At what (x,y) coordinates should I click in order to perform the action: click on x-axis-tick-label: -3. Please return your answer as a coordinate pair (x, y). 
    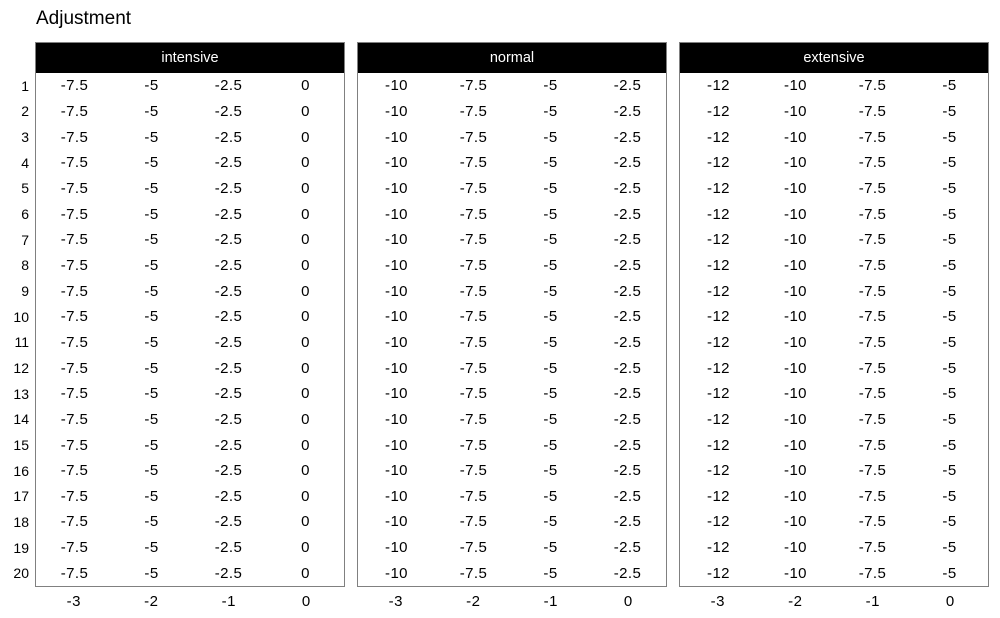
    Looking at the image, I should click on (395, 601).